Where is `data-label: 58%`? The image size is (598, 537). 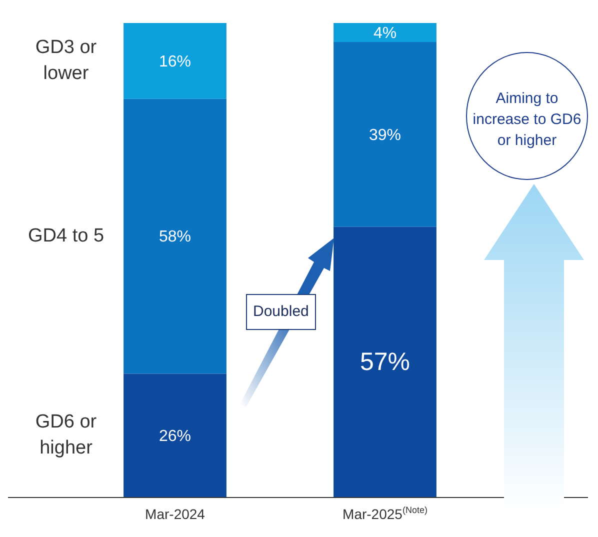 data-label: 58% is located at coordinates (175, 237).